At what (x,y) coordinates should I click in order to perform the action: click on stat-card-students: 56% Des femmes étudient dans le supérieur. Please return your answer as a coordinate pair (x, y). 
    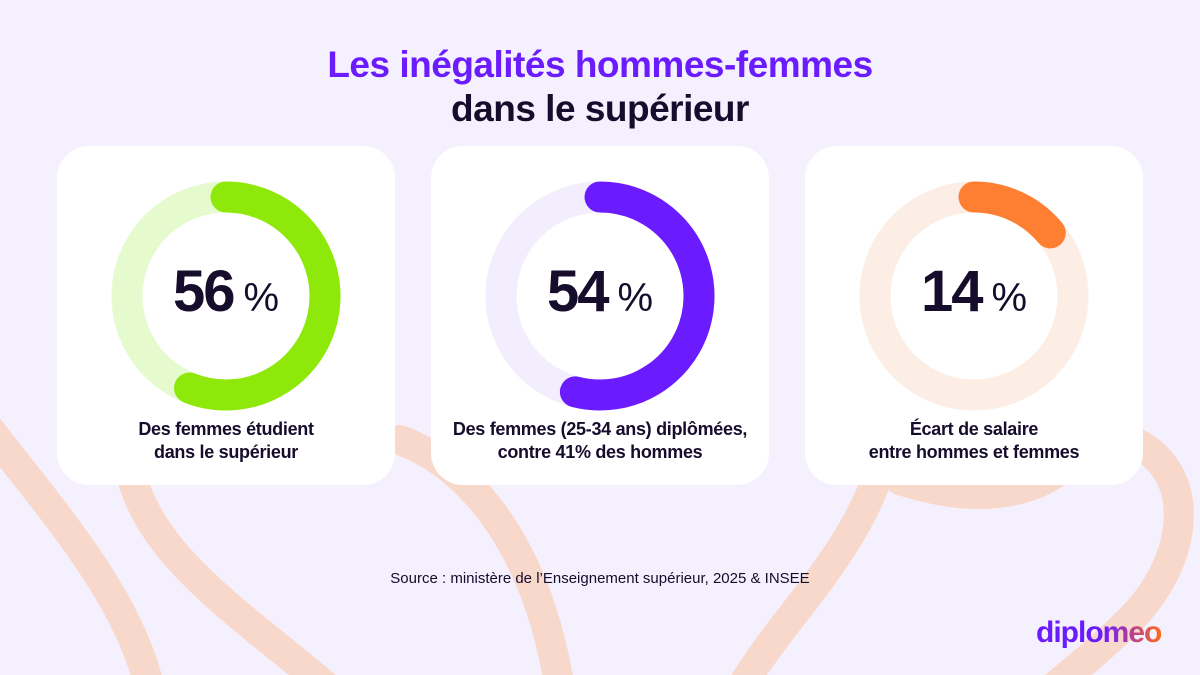
    Looking at the image, I should click on (226, 315).